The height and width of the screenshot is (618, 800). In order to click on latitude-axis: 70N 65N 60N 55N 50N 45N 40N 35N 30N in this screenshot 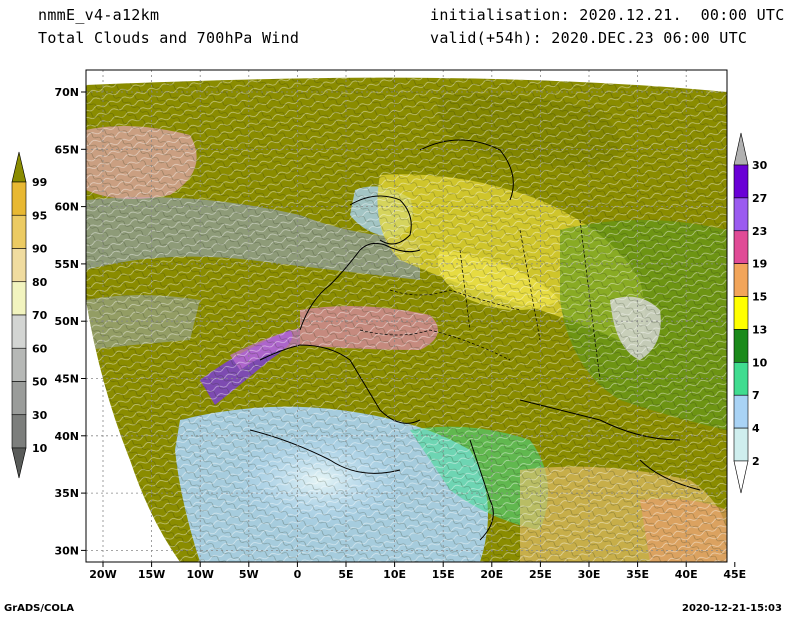, I will do `click(70, 321)`.